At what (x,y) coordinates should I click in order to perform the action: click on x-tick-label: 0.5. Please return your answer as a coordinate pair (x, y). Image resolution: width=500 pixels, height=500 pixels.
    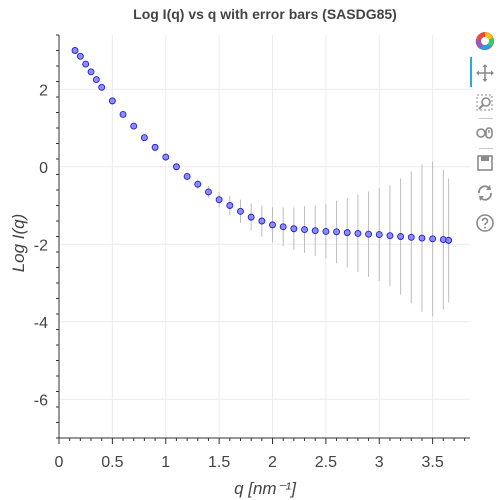
    Looking at the image, I should click on (112, 462).